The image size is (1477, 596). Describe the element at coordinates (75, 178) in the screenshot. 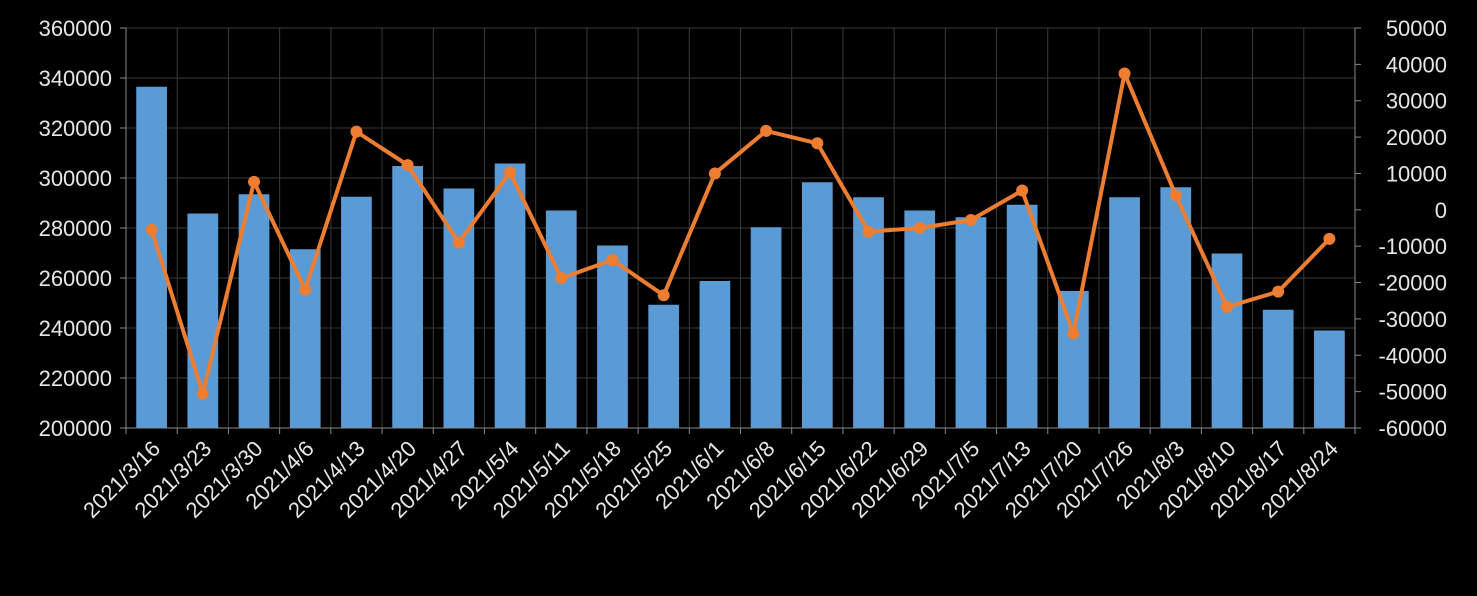

I see `left-axis-tick-label: 300000` at that location.